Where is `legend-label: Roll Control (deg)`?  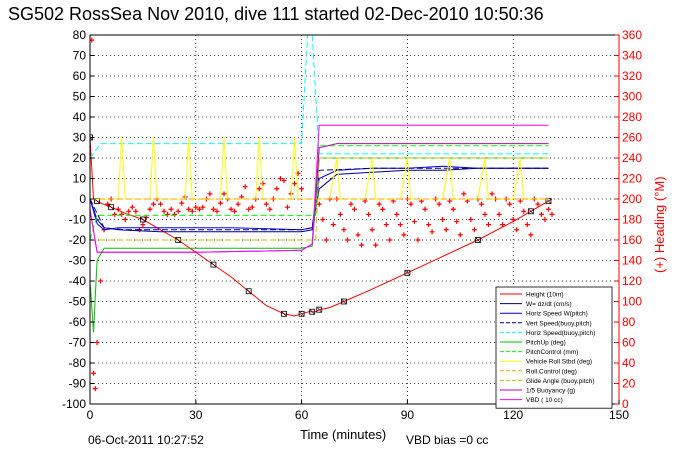 legend-label: Roll Control (deg) is located at coordinates (551, 371).